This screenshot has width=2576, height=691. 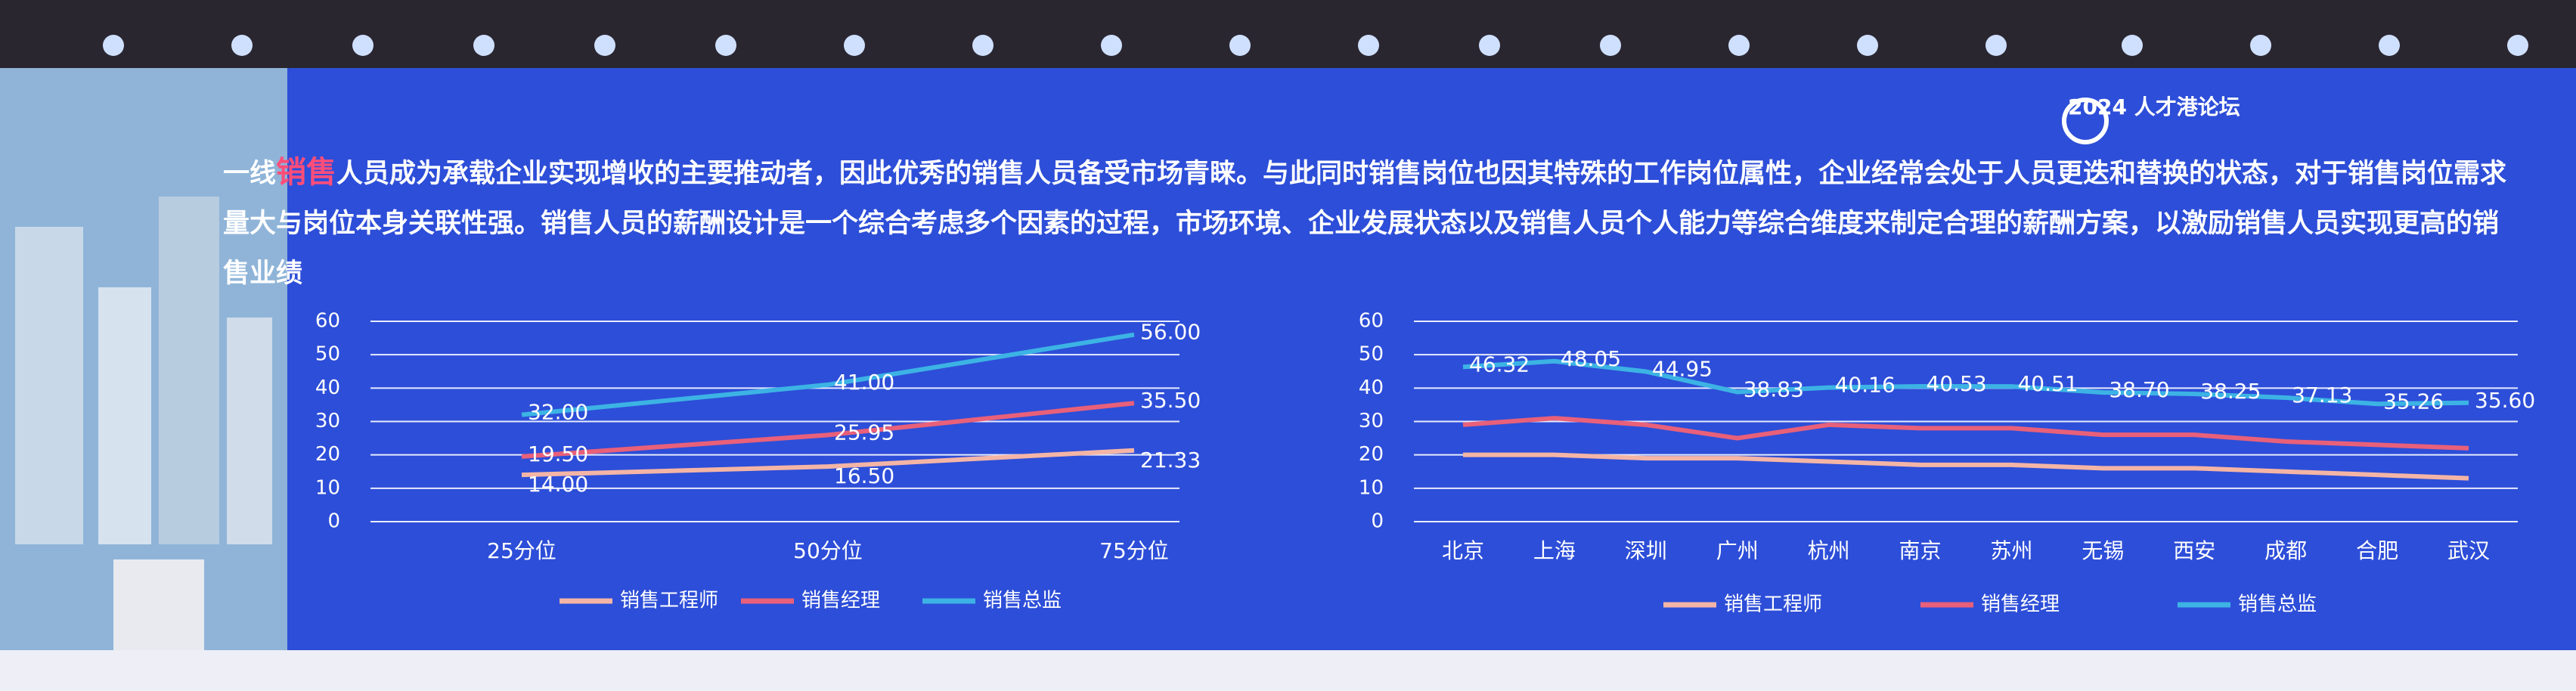 I want to click on value-label: 40.51, so click(x=2048, y=383).